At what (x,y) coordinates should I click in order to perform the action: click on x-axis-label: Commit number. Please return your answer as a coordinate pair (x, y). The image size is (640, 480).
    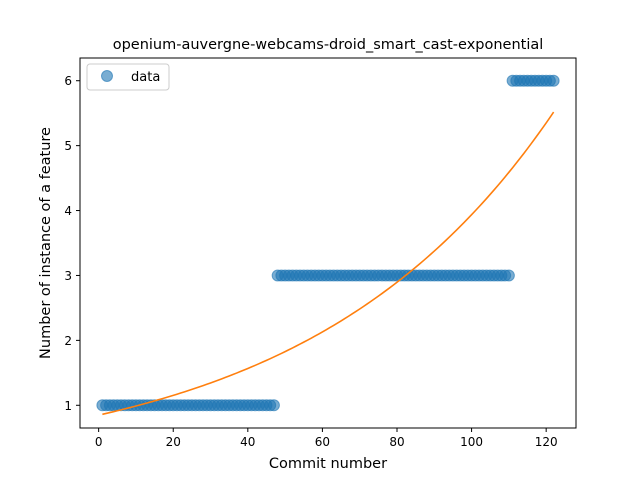
    Looking at the image, I should click on (328, 464).